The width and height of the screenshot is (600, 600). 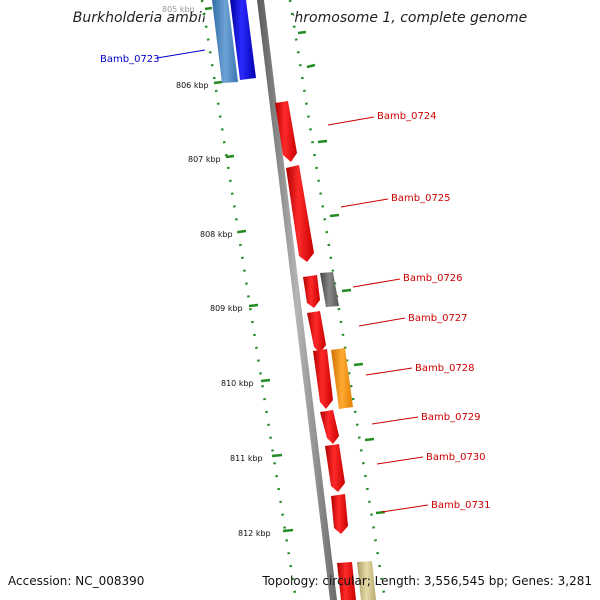 I want to click on chromosome-backbone, so click(x=297, y=300).